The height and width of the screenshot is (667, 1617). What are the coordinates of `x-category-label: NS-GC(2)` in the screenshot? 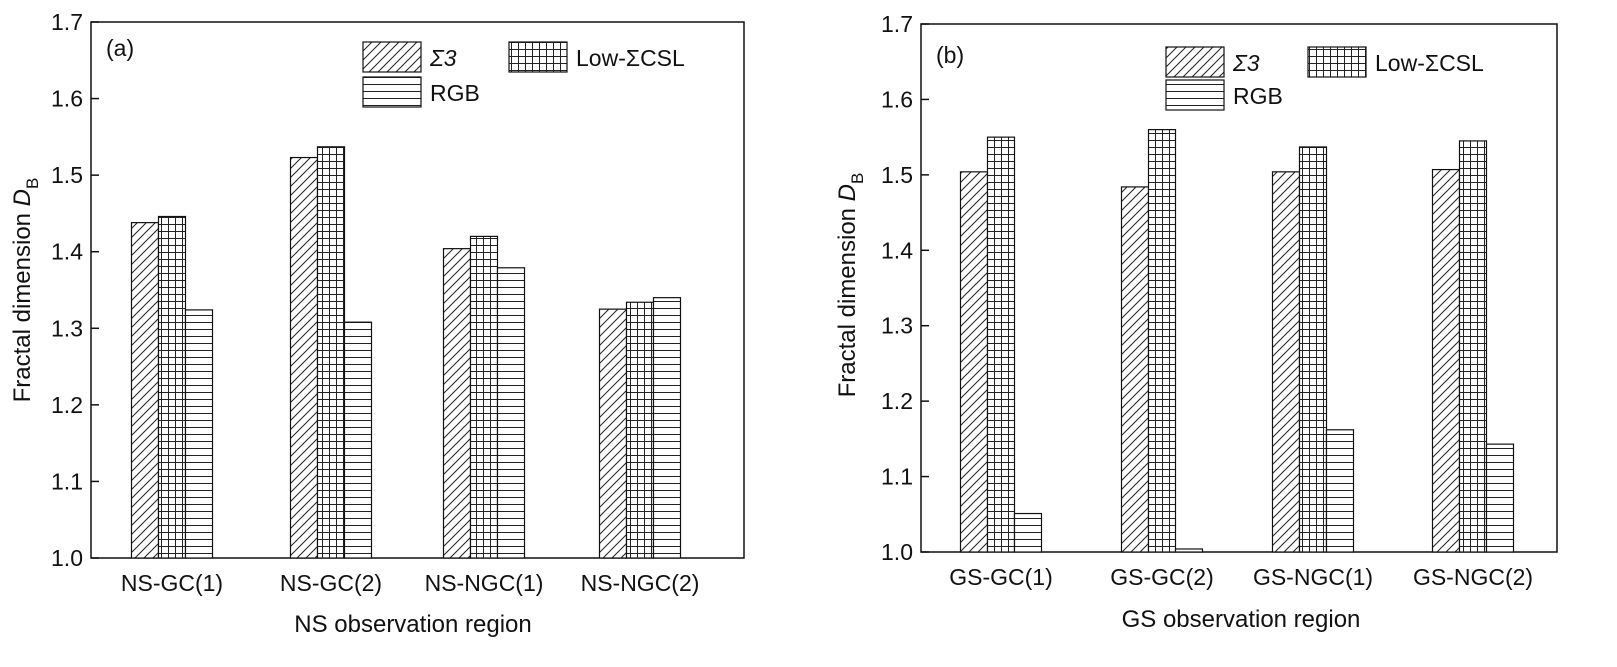 It's located at (331, 583).